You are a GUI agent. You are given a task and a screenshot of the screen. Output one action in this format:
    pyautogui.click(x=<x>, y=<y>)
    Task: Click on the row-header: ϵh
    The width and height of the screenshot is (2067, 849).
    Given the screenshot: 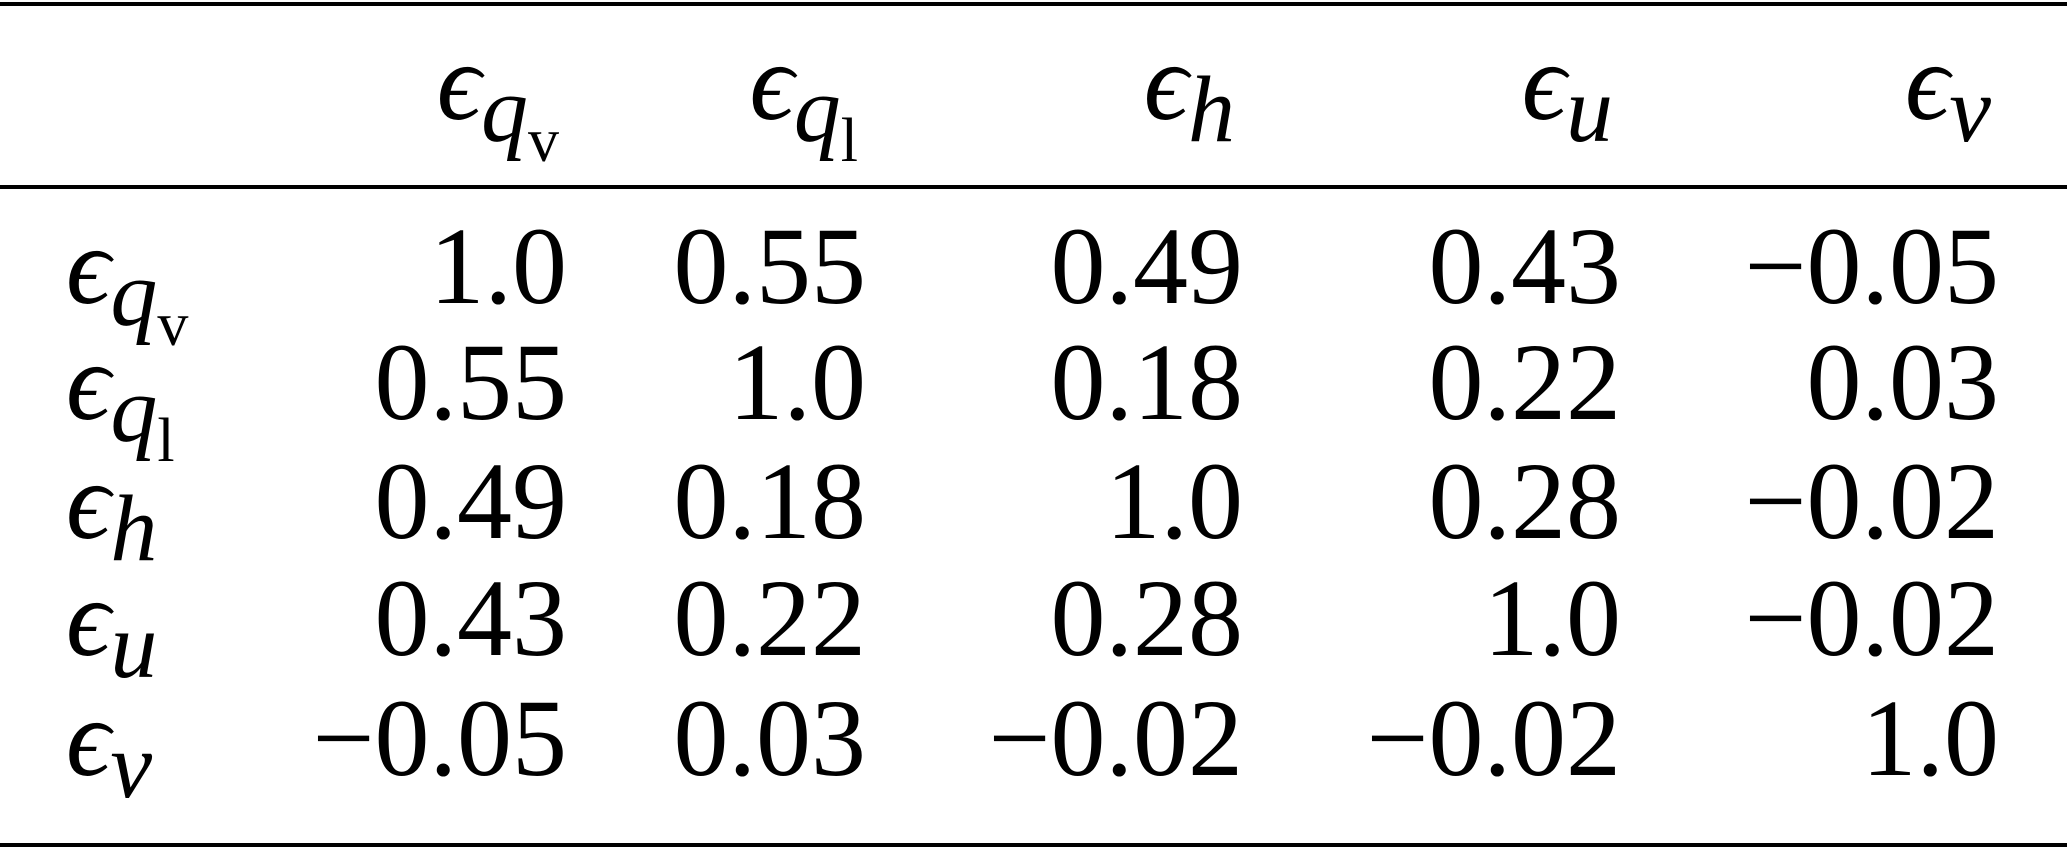 What is the action you would take?
    pyautogui.click(x=111, y=510)
    